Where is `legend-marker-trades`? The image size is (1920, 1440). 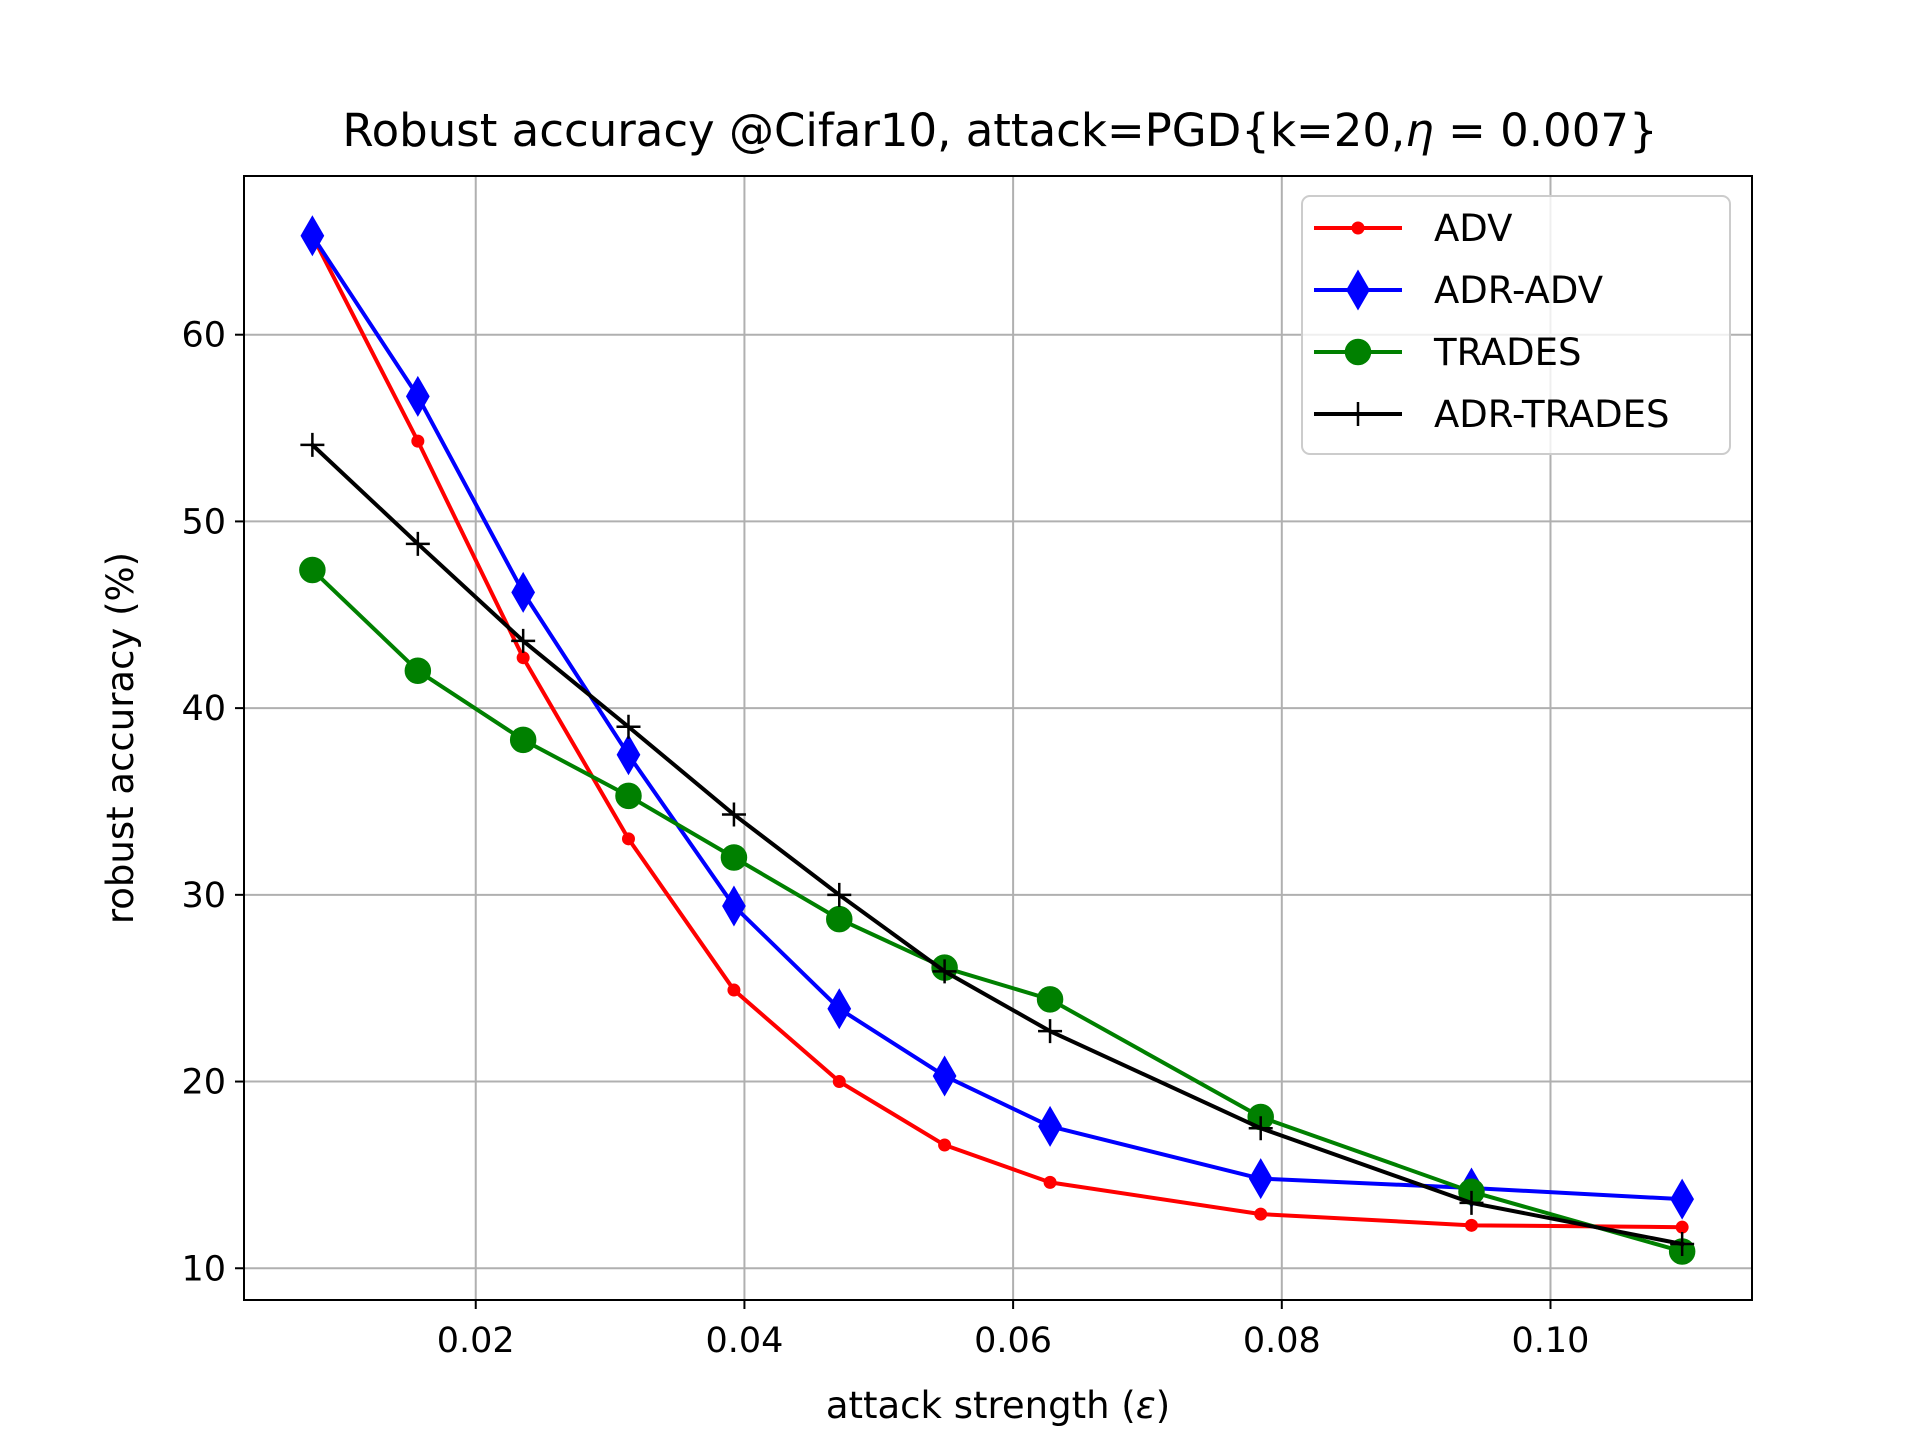
legend-marker-trades is located at coordinates (1358, 352).